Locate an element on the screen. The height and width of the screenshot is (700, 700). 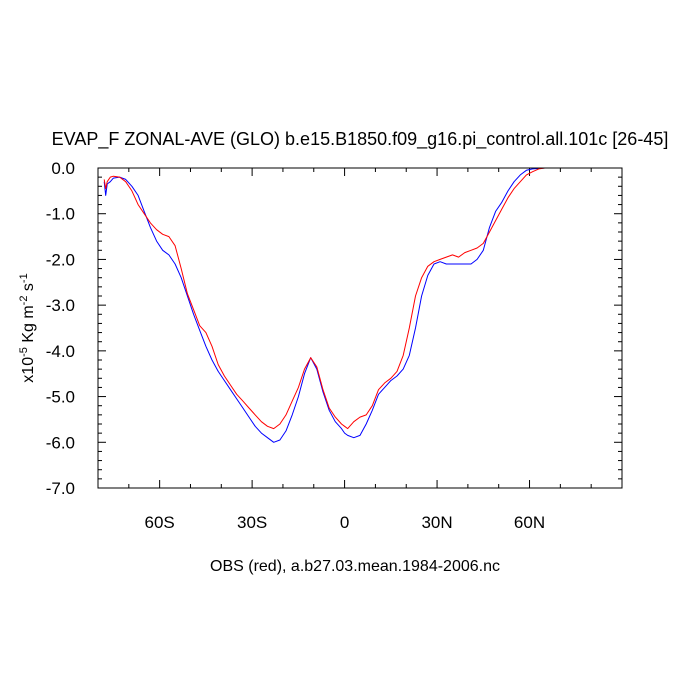
x-axis-label: OBS (red), a.b27.03.mean.1984-2006.nc is located at coordinates (355, 566).